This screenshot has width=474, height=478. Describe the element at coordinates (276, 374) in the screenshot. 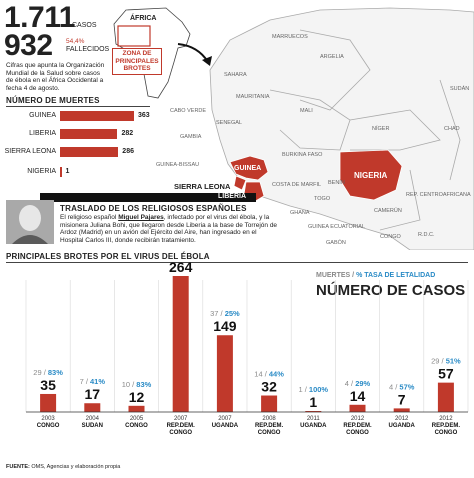

I see `bar-rate-label: 44%` at that location.